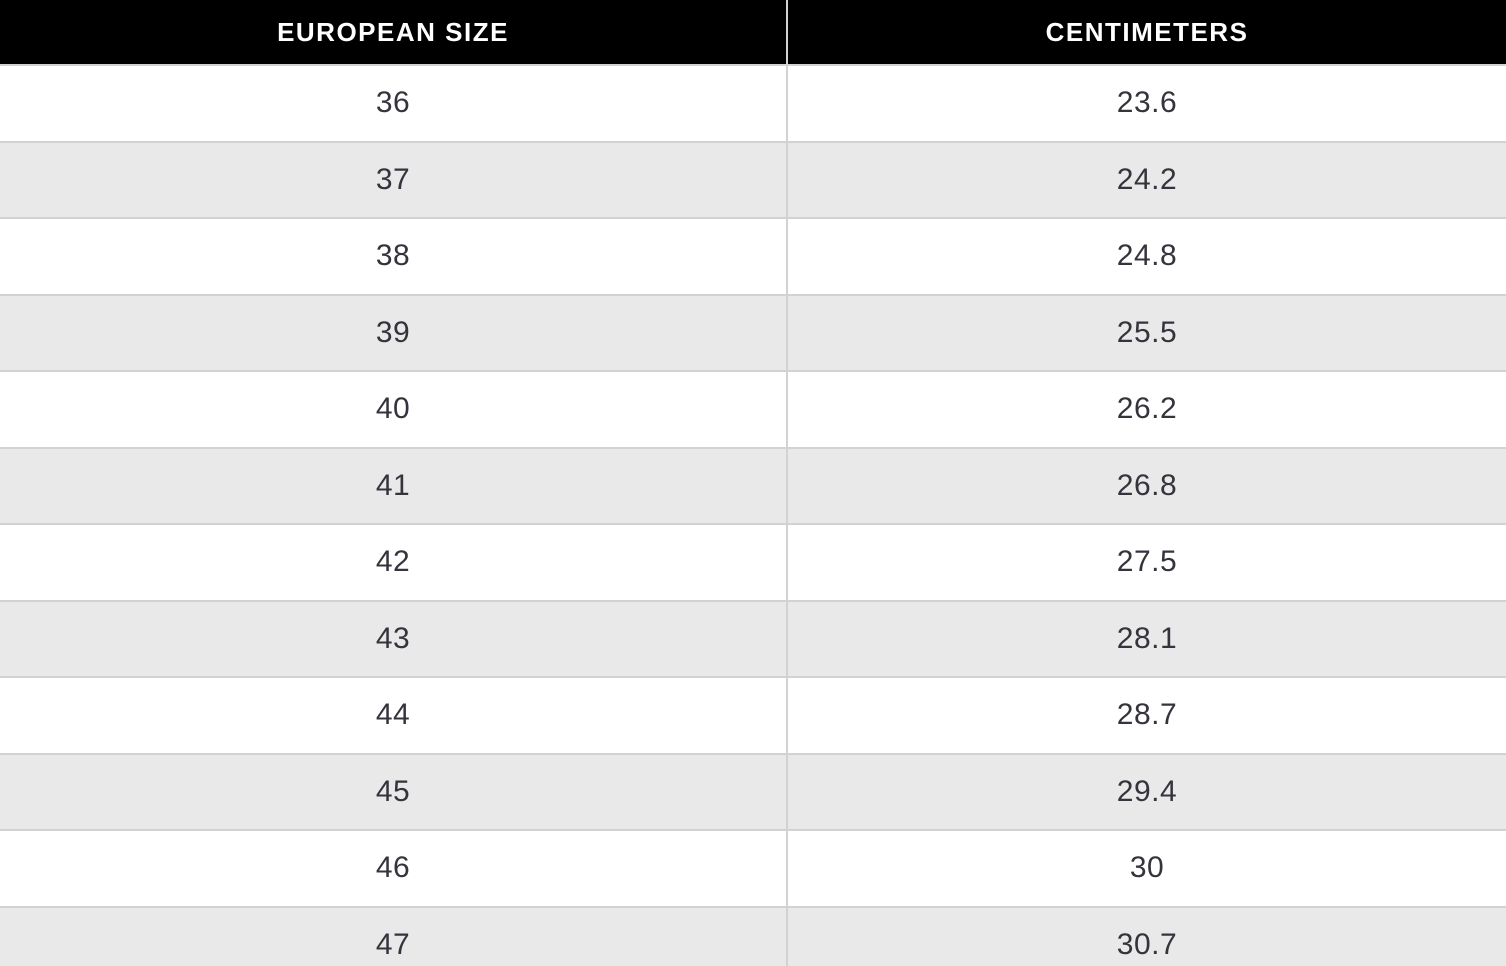  Describe the element at coordinates (1147, 409) in the screenshot. I see `cm-cell: 26.2` at that location.